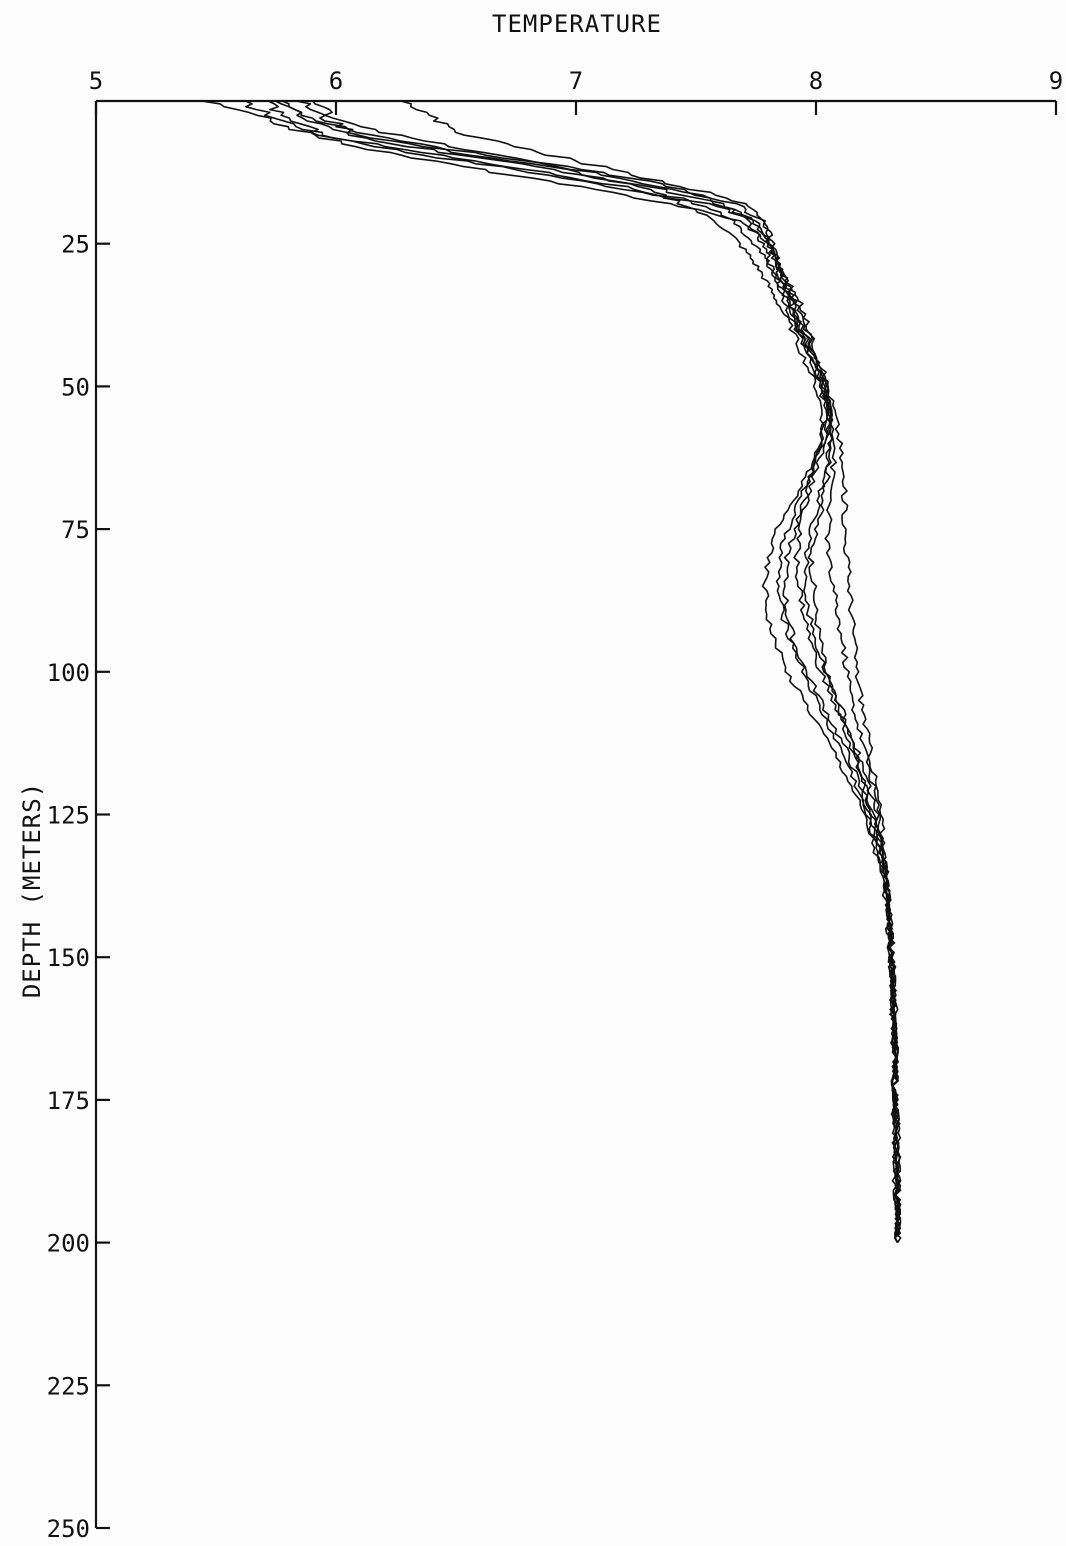  I want to click on x-tick-label: 5, so click(96, 81).